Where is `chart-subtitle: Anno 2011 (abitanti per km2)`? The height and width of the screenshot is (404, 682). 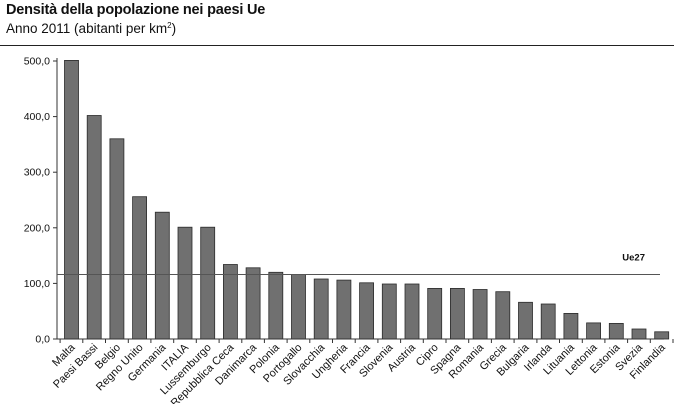 chart-subtitle: Anno 2011 (abitanti per km2) is located at coordinates (91, 28).